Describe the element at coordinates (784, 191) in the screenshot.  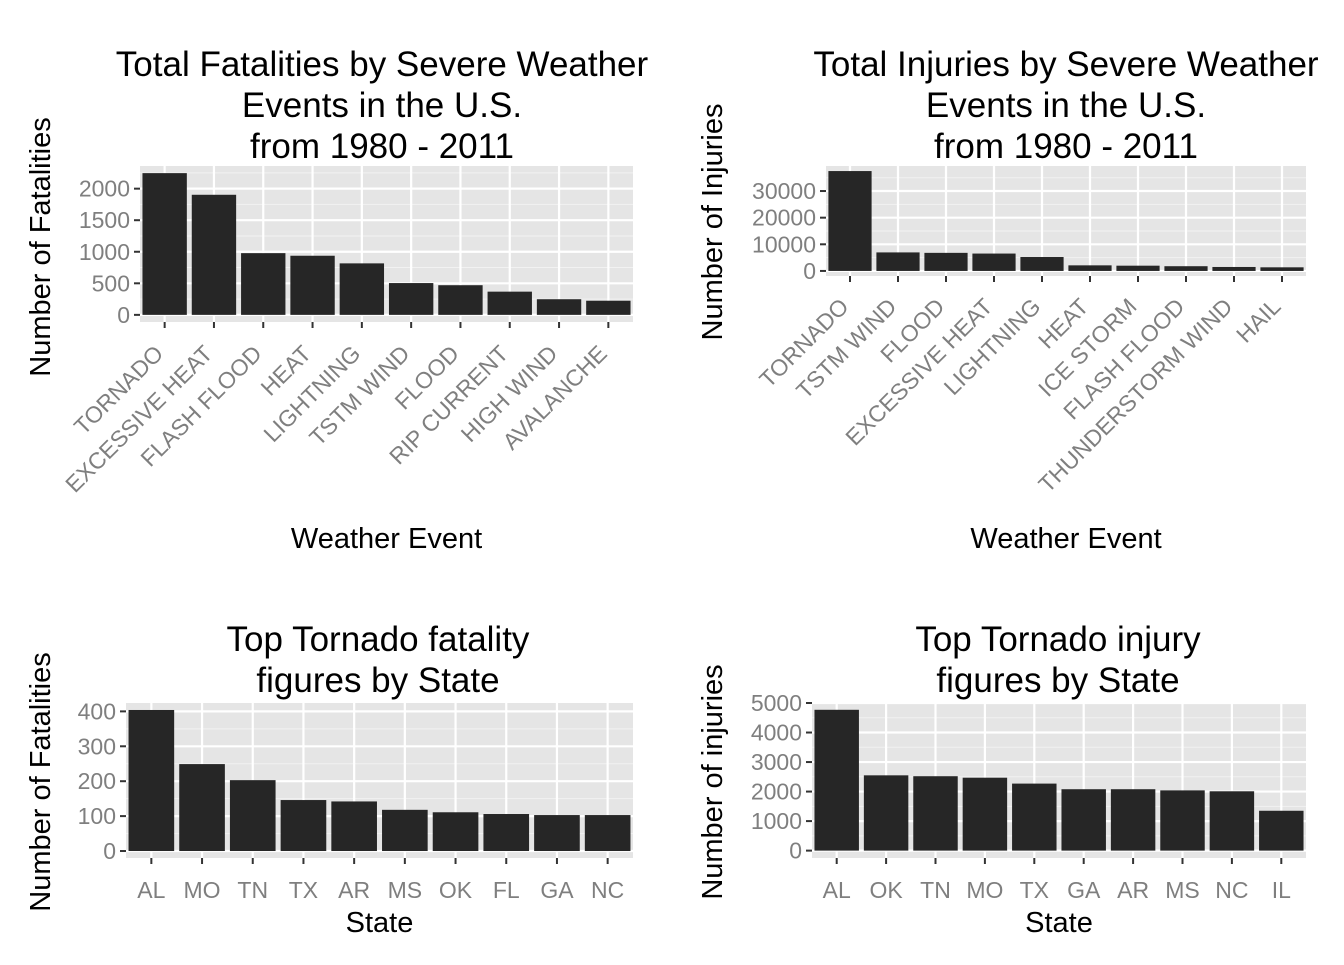
I see `y-tick-label: 30000` at that location.